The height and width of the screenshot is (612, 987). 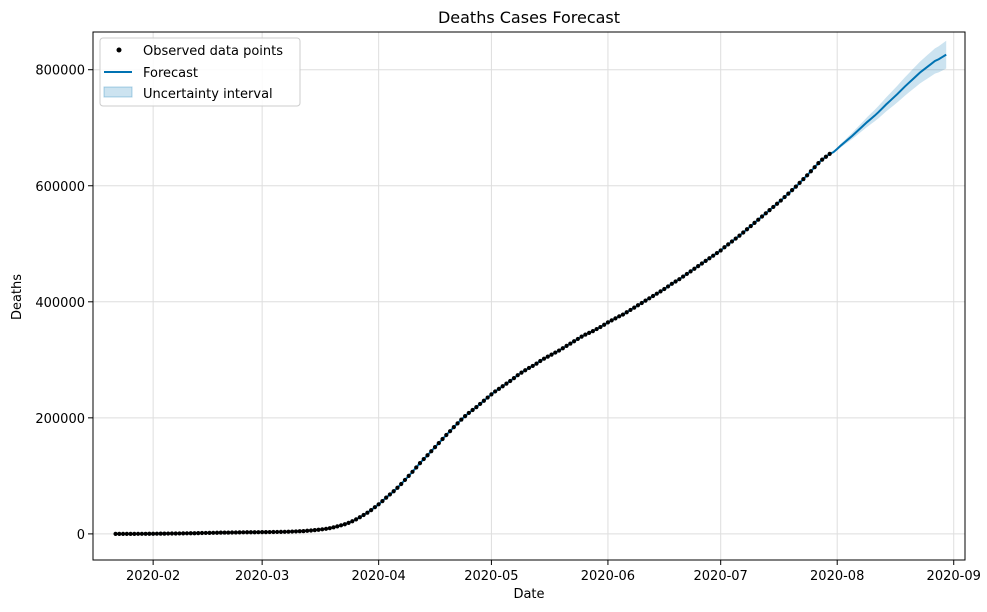 I want to click on y-tick-label: 600000, so click(x=60, y=187).